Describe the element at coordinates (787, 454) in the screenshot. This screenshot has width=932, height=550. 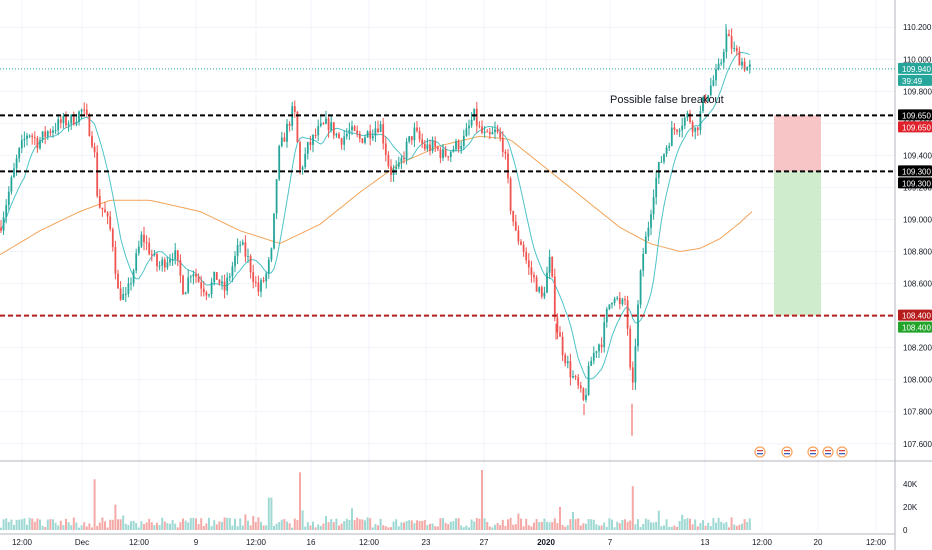
I see `event-flag-stripe` at that location.